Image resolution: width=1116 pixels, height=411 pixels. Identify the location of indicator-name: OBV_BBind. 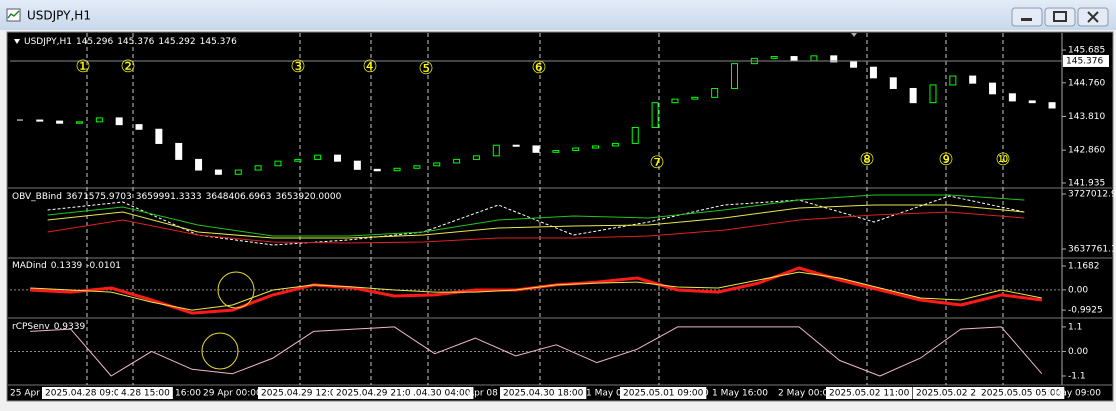
(37, 197).